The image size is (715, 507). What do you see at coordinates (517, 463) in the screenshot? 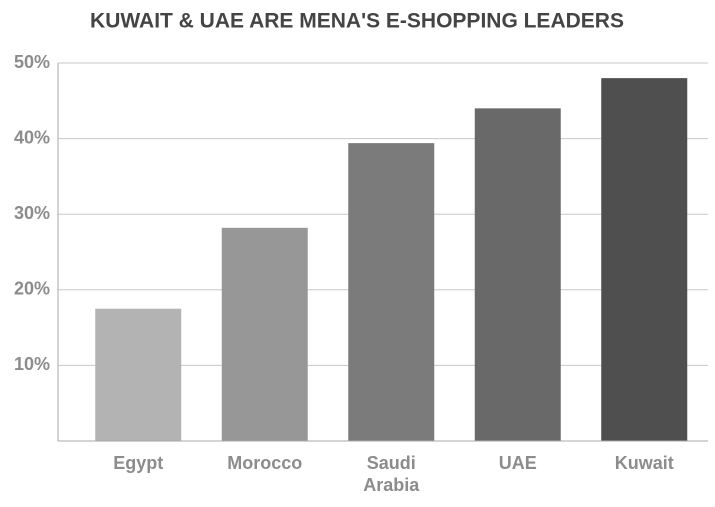
I see `x-tick-label: UAE` at bounding box center [517, 463].